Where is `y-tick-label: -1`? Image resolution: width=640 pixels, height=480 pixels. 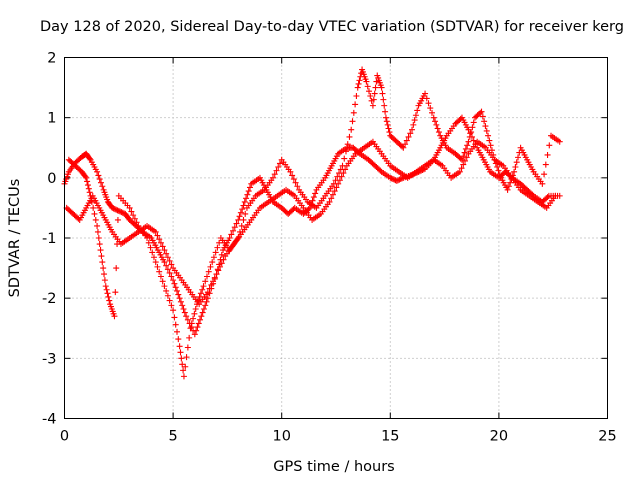
y-tick-label: -1 is located at coordinates (49, 239).